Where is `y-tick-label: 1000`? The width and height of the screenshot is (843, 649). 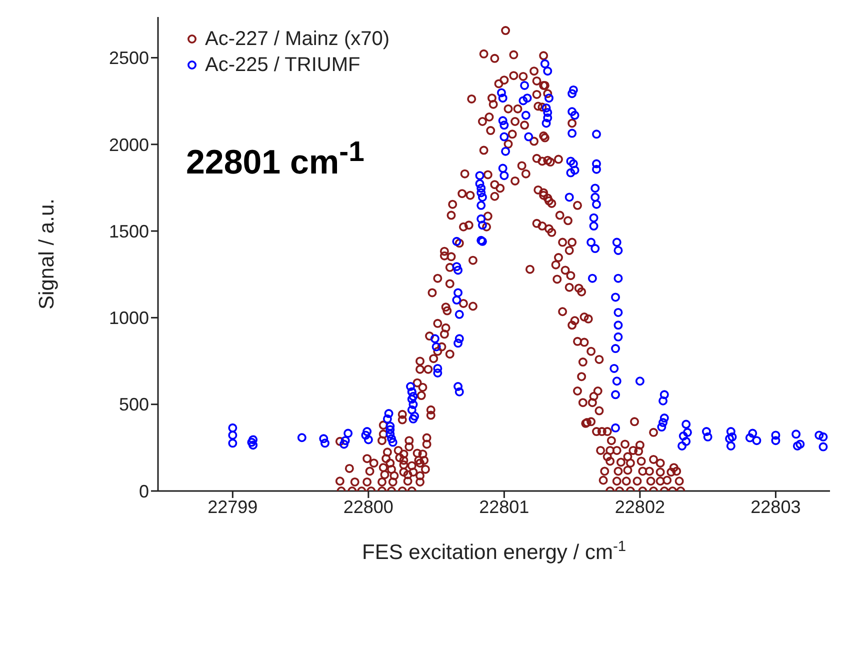 y-tick-label: 1000 is located at coordinates (128, 318).